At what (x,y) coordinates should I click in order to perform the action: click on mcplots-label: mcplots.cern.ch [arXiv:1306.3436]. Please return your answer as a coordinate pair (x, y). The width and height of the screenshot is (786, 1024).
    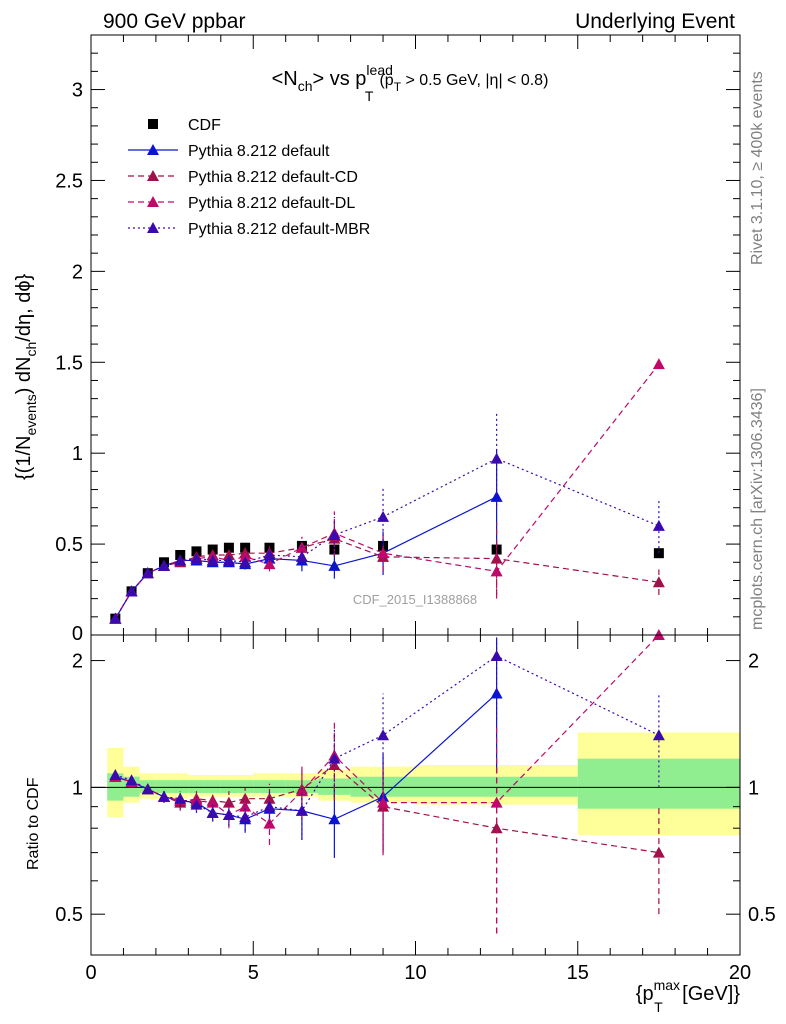
    Looking at the image, I should click on (757, 509).